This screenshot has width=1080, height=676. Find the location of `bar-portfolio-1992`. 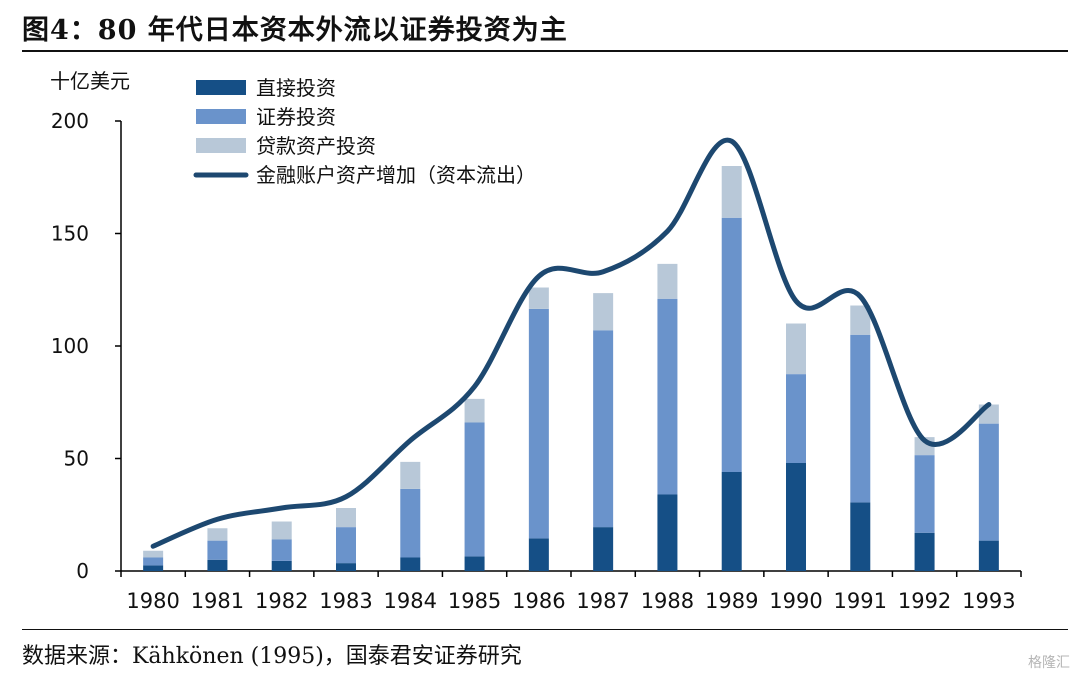

bar-portfolio-1992 is located at coordinates (924, 494).